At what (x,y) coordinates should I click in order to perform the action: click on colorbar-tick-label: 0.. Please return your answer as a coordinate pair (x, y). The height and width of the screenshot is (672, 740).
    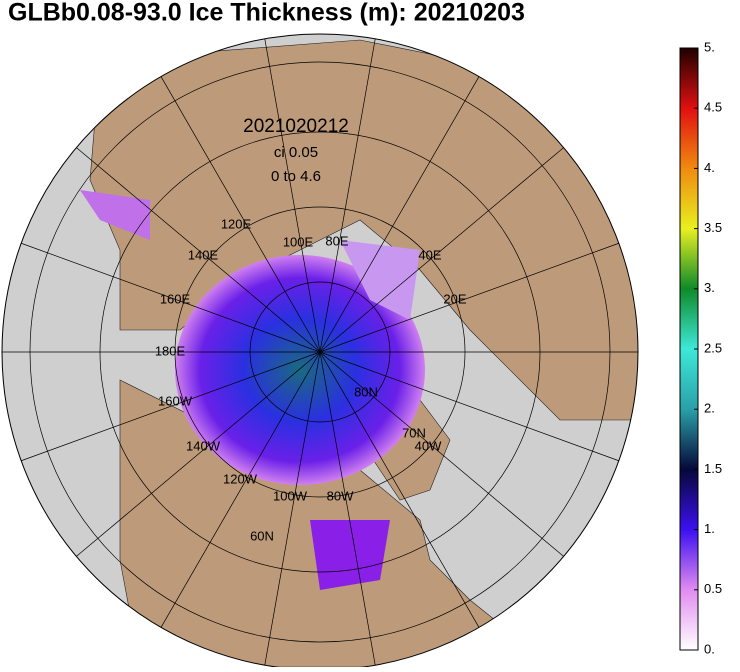
    Looking at the image, I should click on (709, 648).